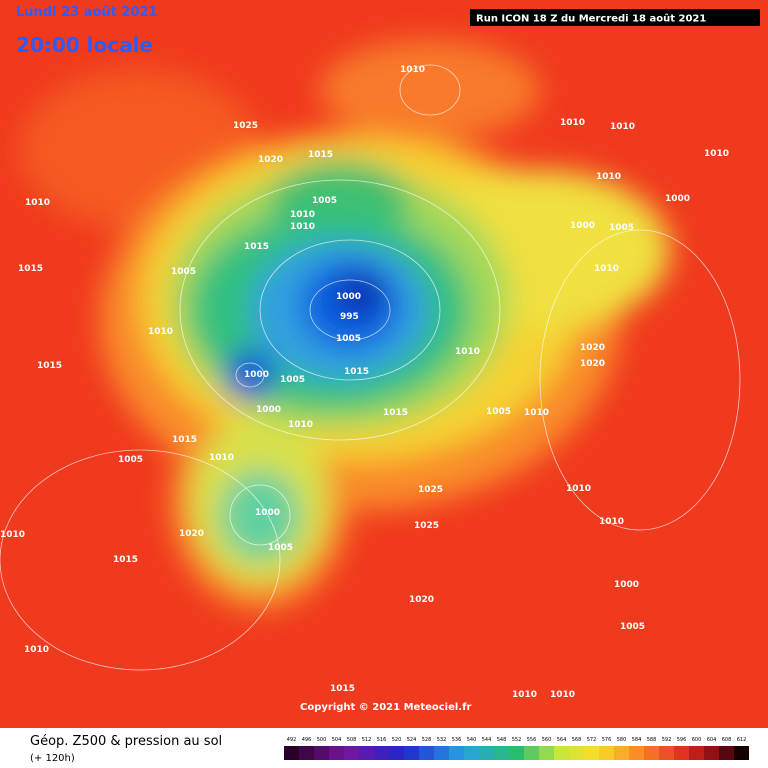 This screenshot has width=768, height=768. I want to click on colorbar-label: 568, so click(577, 740).